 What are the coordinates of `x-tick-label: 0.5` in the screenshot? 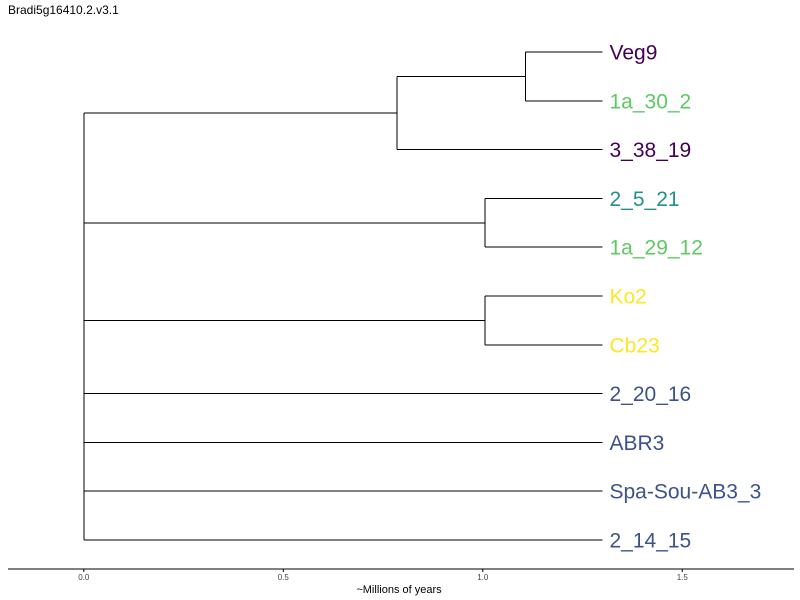 It's located at (284, 577).